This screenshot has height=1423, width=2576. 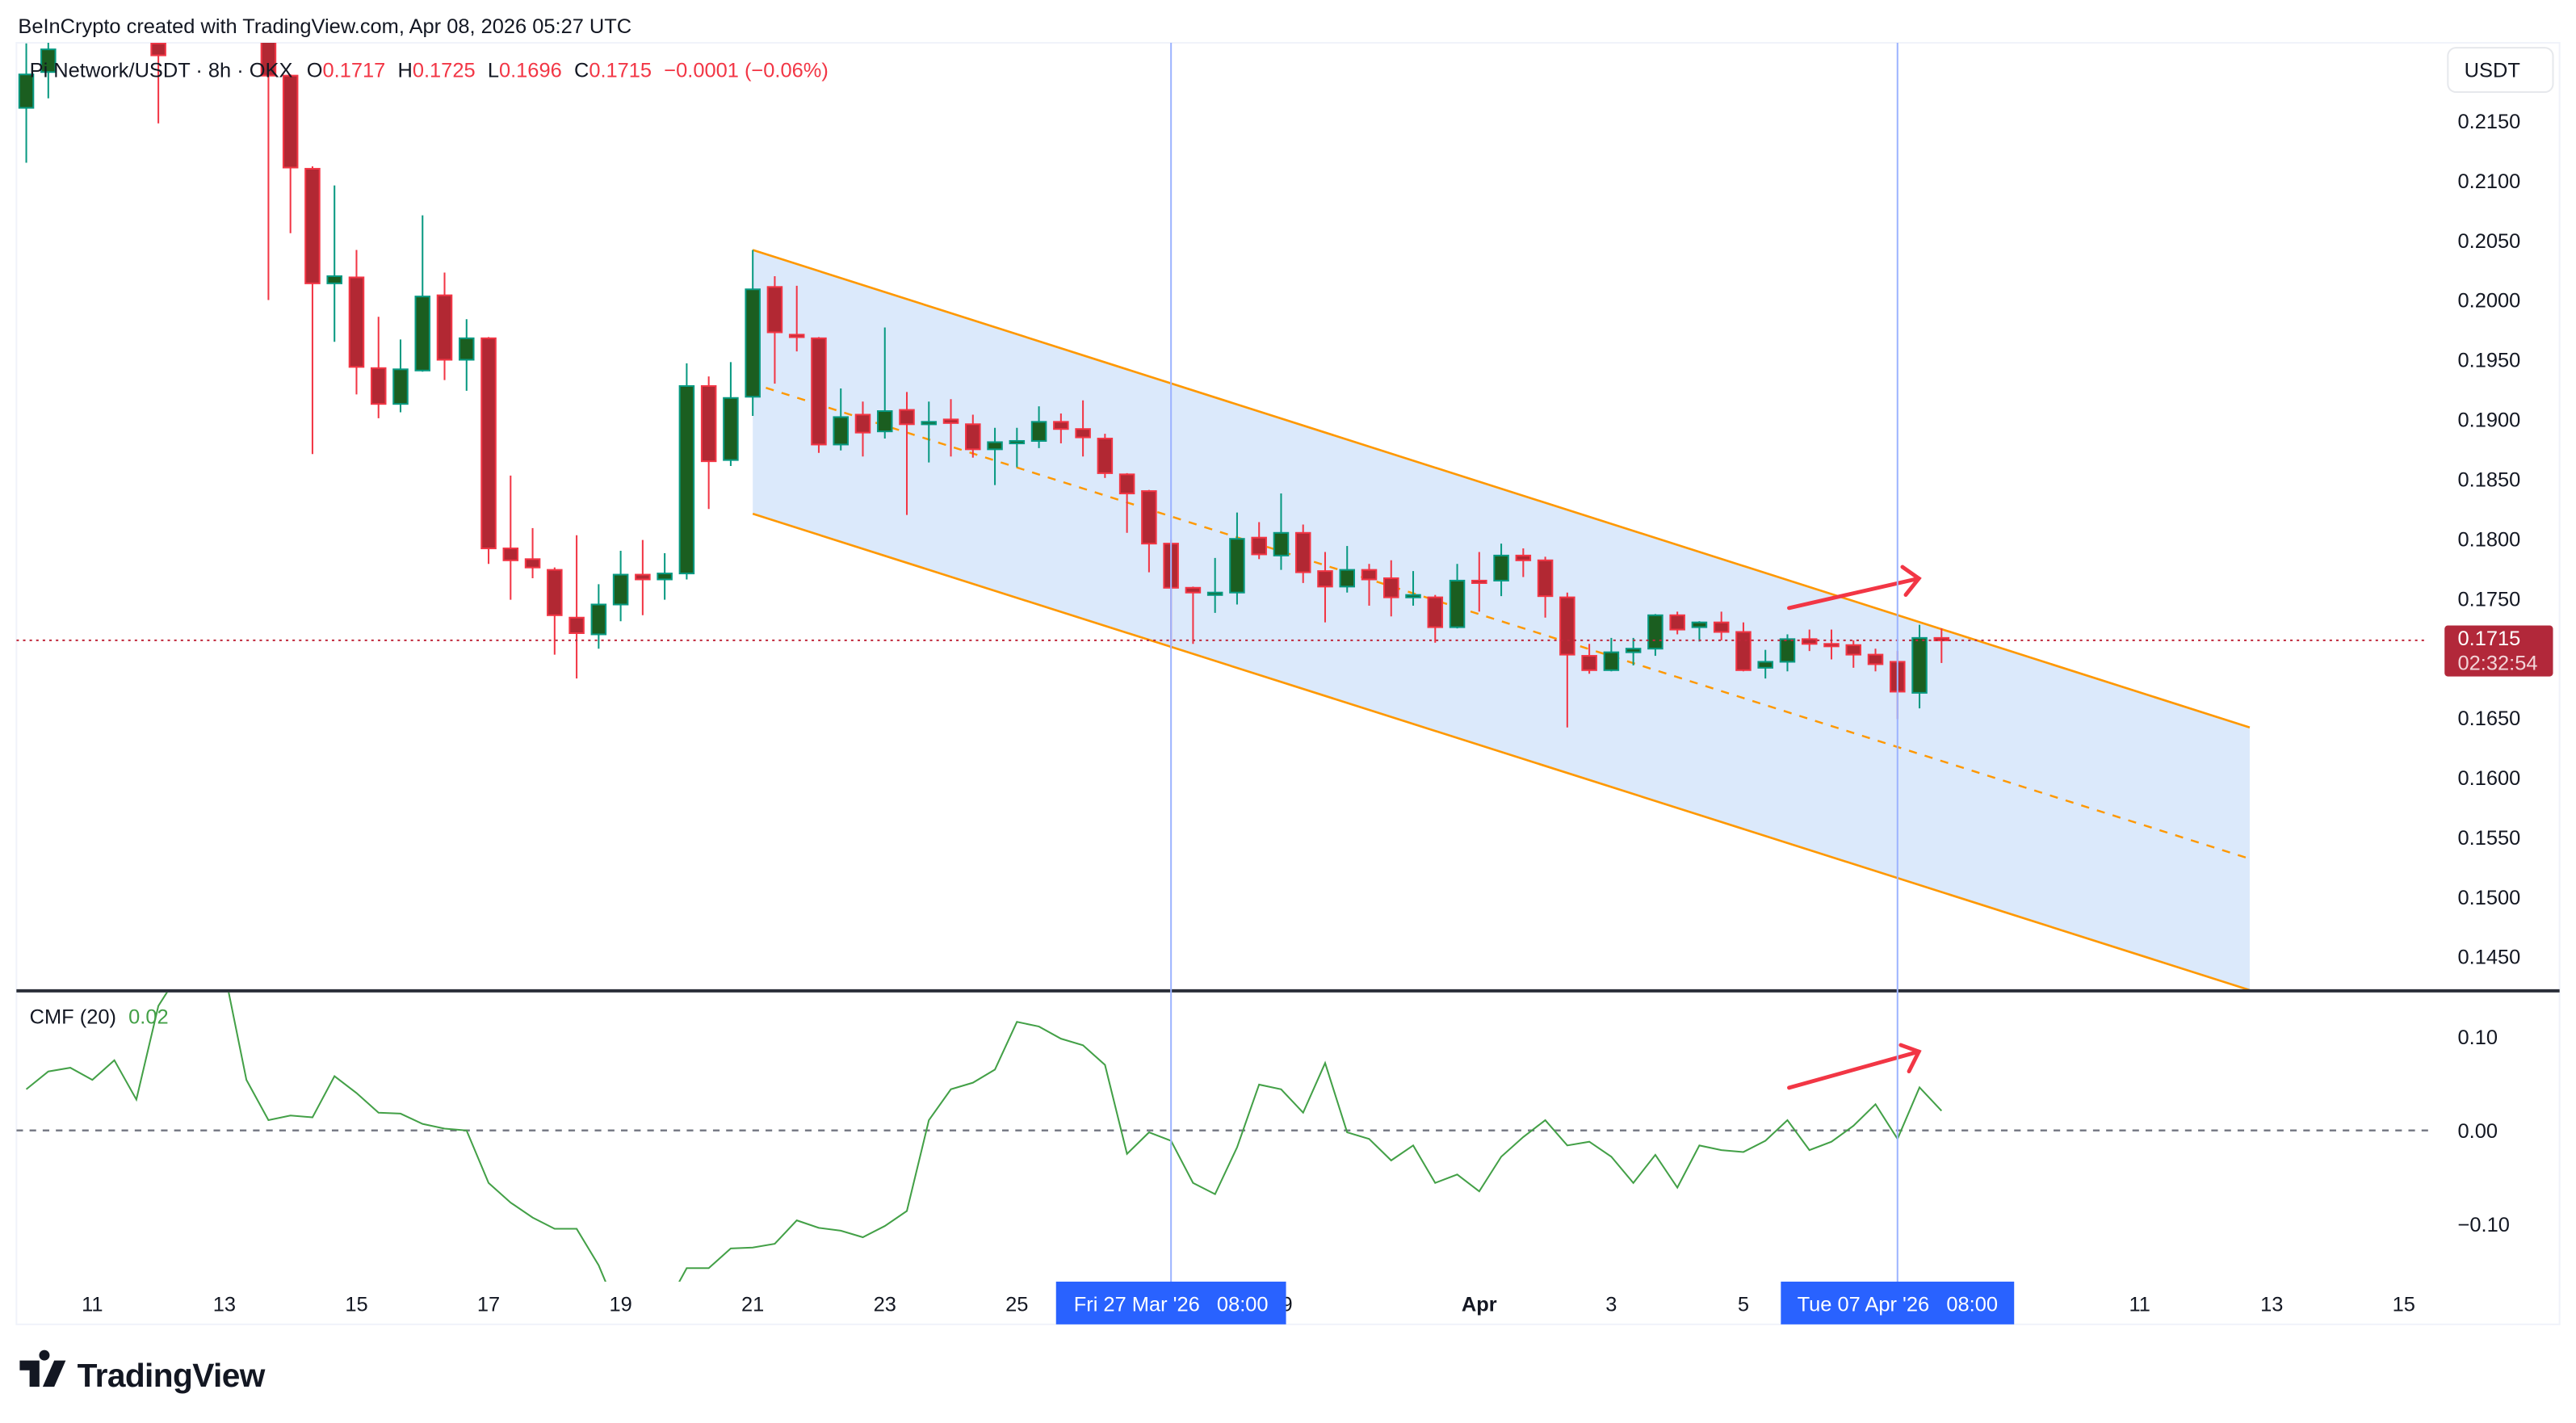 What do you see at coordinates (2498, 663) in the screenshot?
I see `price-tag-countdown: 02:32:54` at bounding box center [2498, 663].